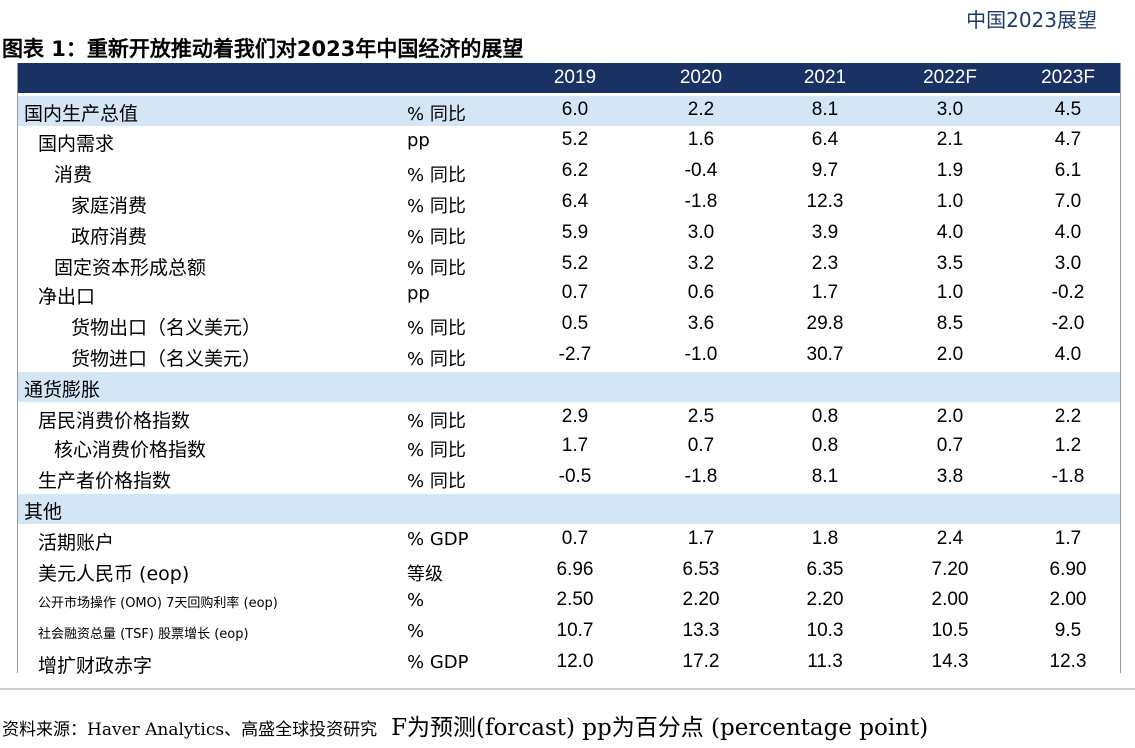 Image resolution: width=1135 pixels, height=748 pixels. Describe the element at coordinates (569, 418) in the screenshot. I see `table-row: 居民消费价格指数 % 同比 2.9 2.5 0.8 2.0 2.2` at that location.